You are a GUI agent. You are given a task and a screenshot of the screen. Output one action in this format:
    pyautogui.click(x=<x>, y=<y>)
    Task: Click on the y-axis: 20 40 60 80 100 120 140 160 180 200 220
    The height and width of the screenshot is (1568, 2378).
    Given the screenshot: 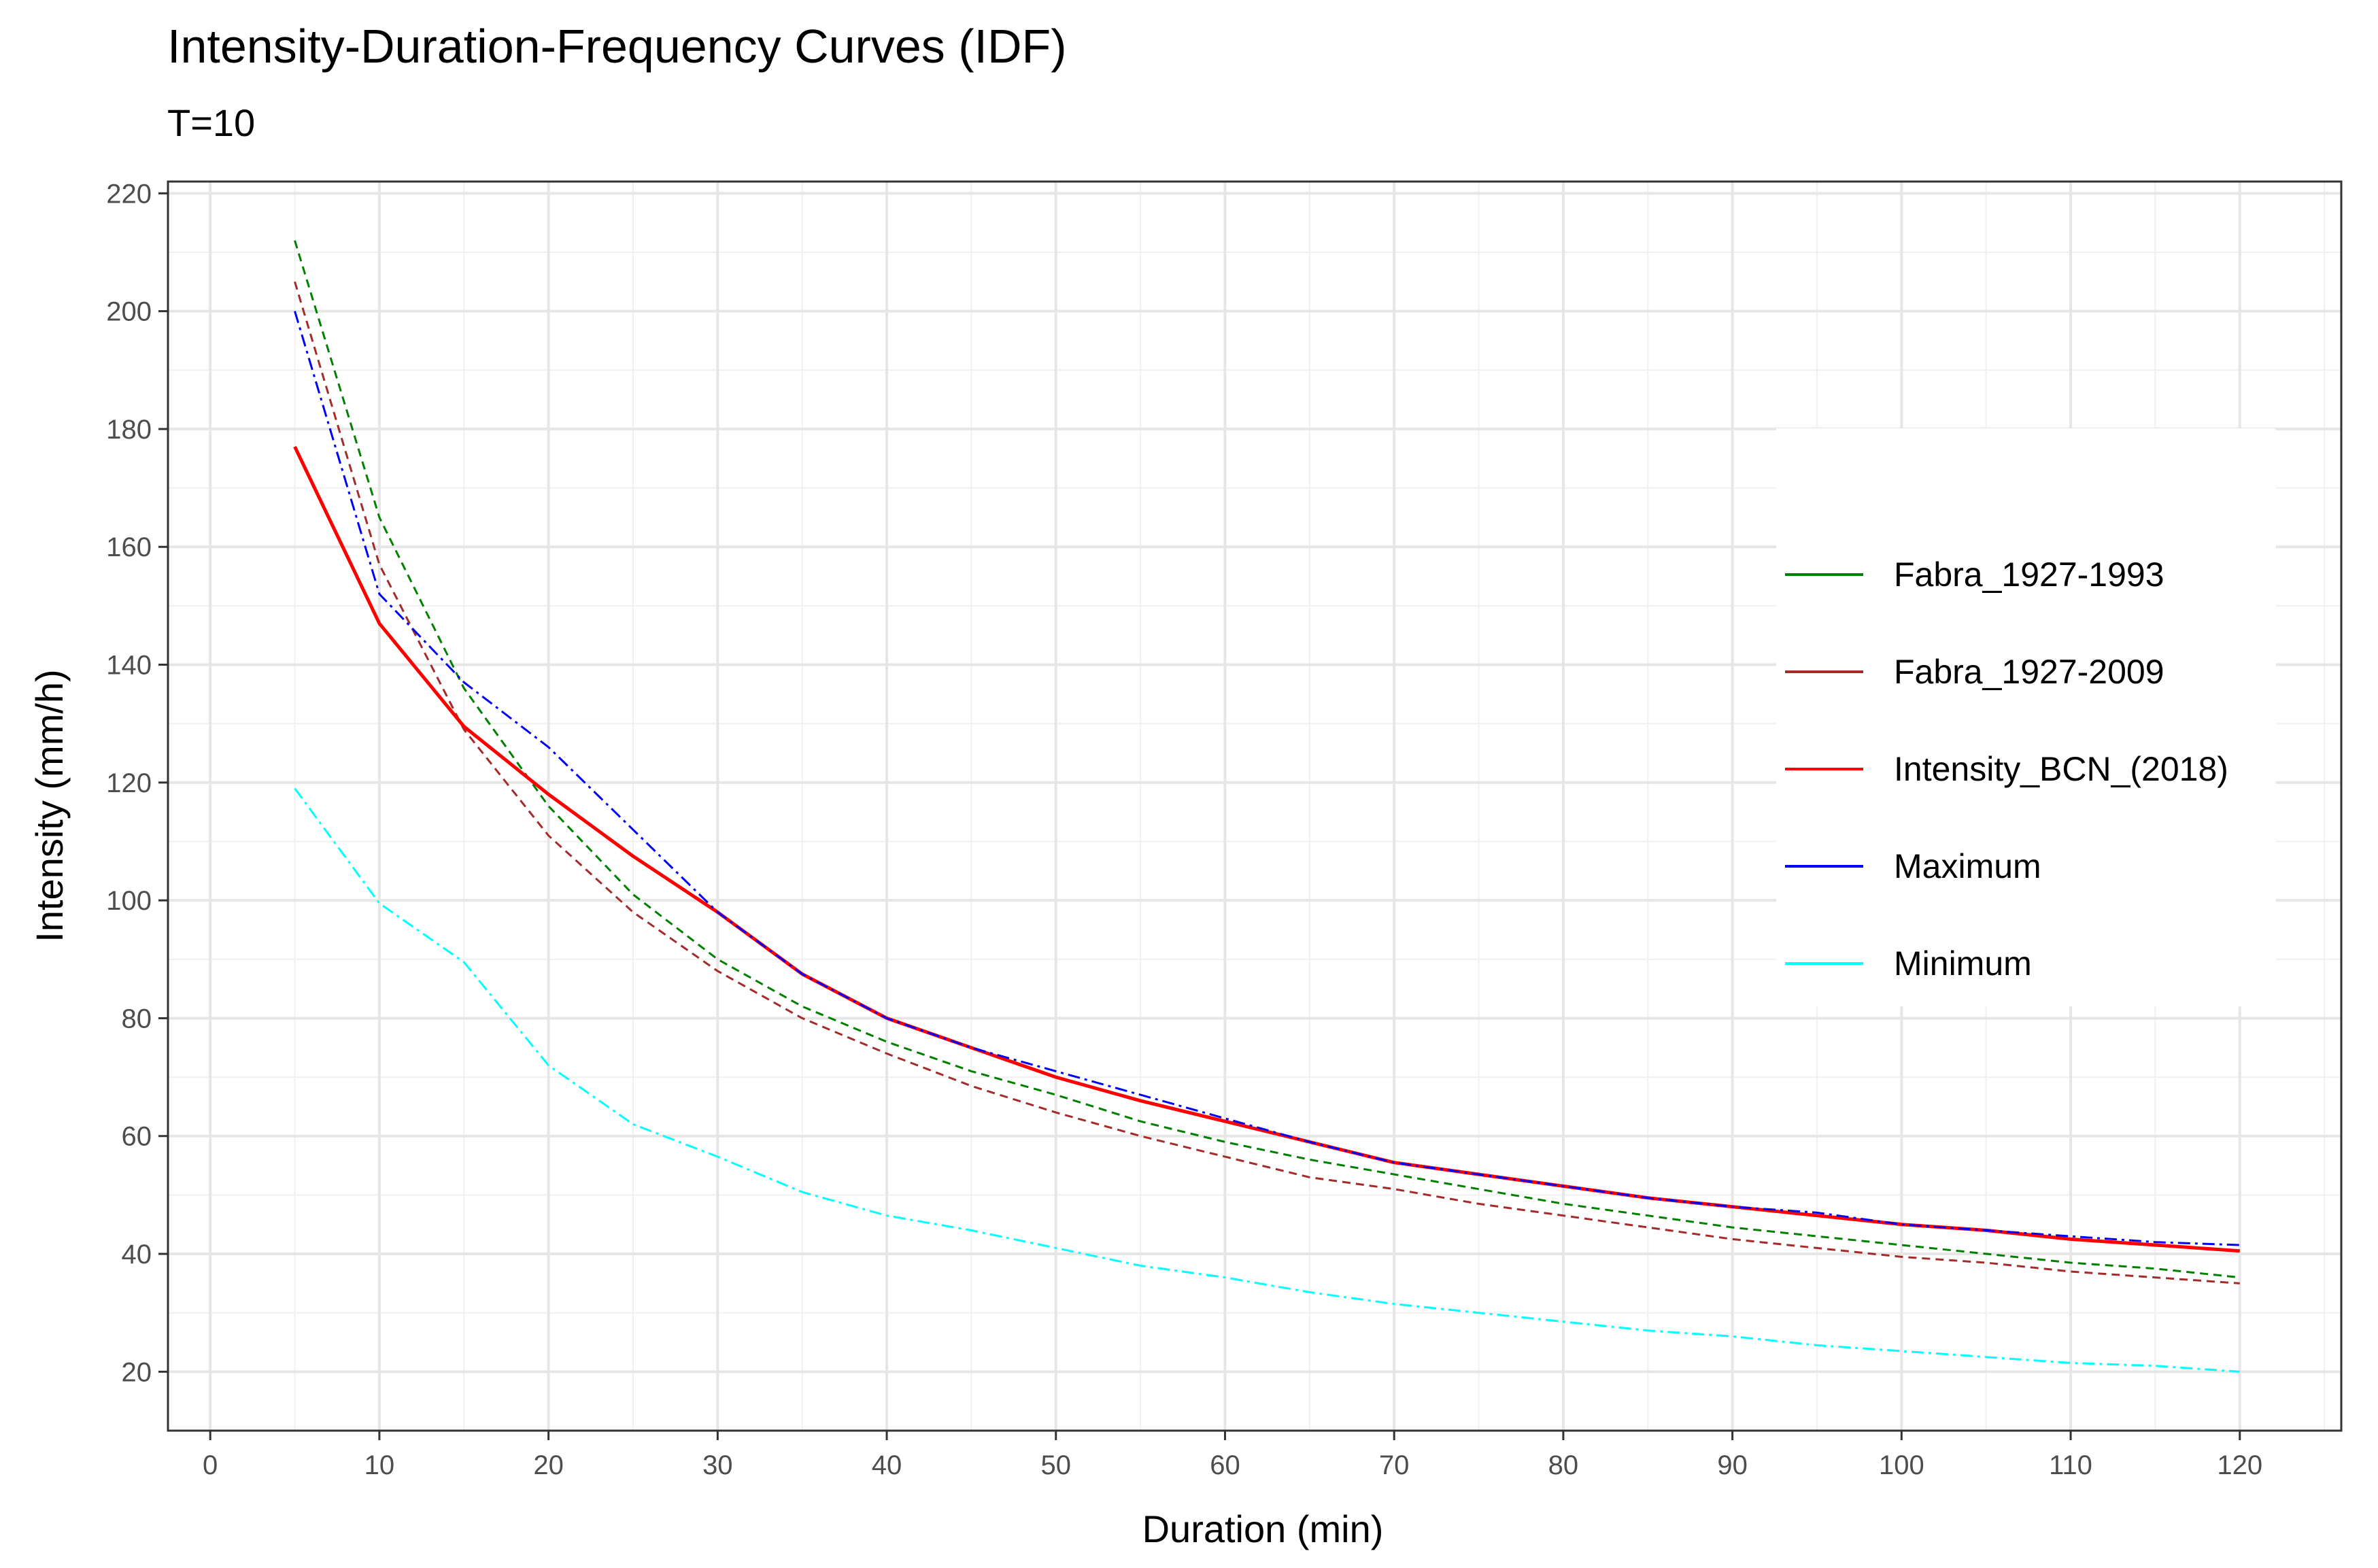 What is the action you would take?
    pyautogui.click(x=137, y=783)
    